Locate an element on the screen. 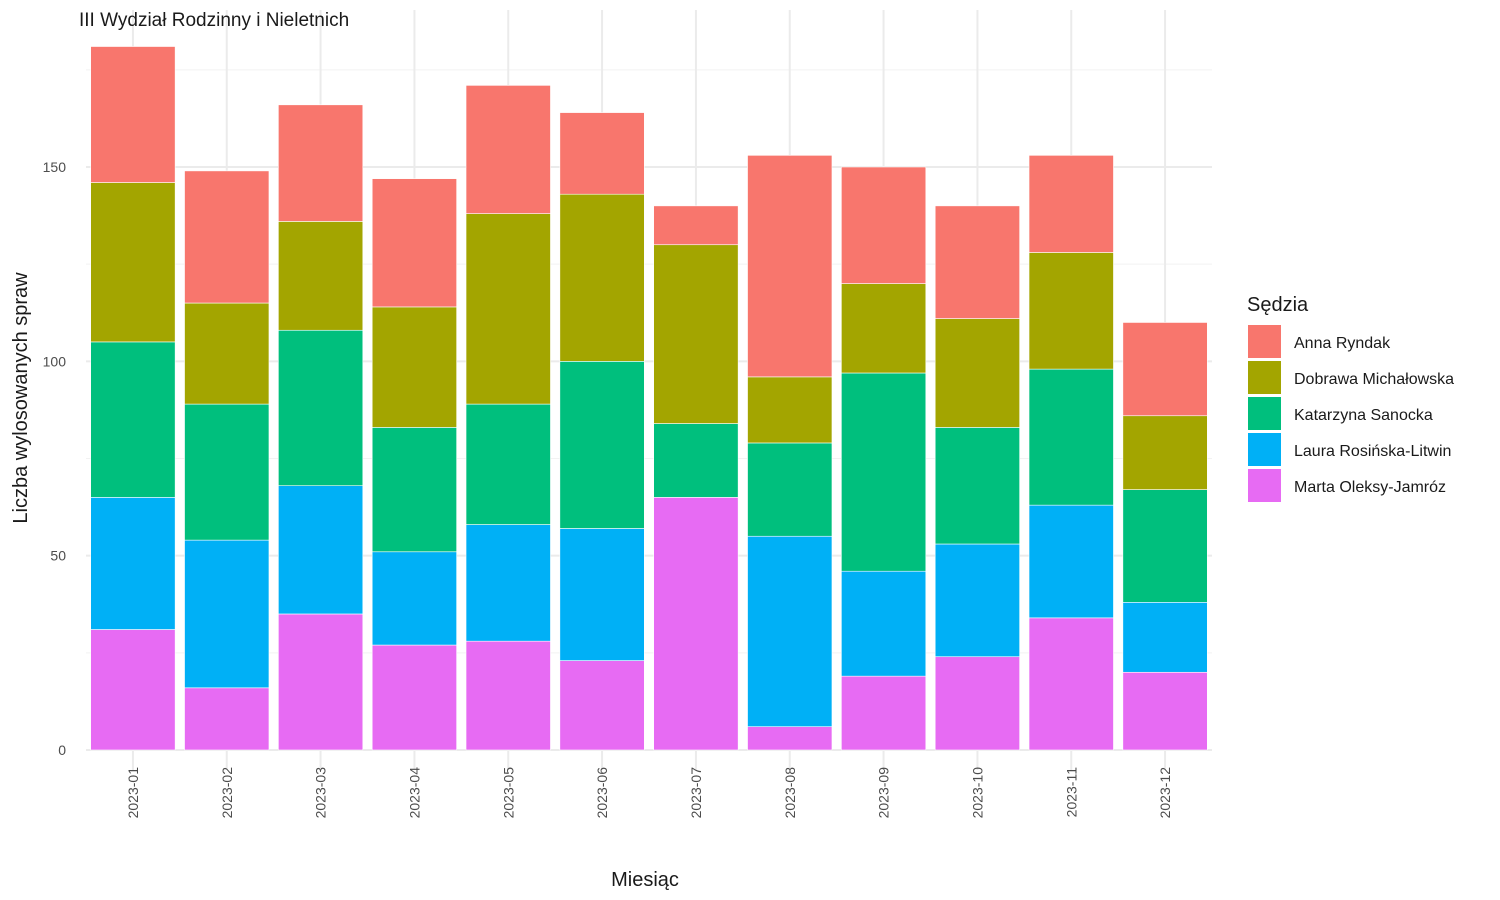 The height and width of the screenshot is (900, 1500). legend-label: Anna Ryndak is located at coordinates (1342, 343).